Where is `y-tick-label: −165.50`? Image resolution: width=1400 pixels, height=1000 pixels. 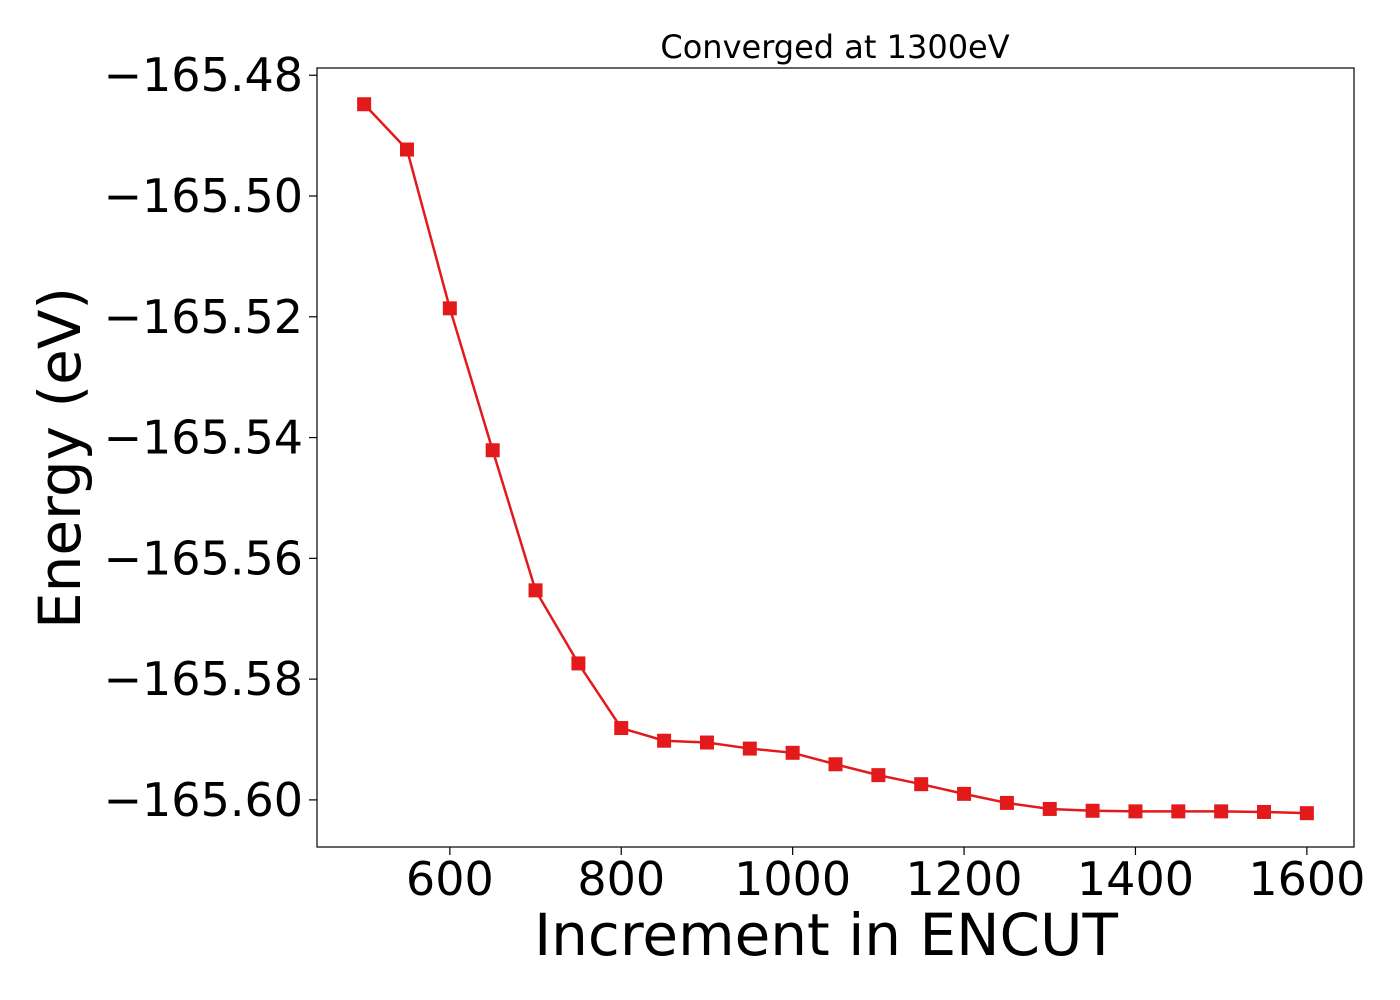
y-tick-label: −165.50 is located at coordinates (204, 196).